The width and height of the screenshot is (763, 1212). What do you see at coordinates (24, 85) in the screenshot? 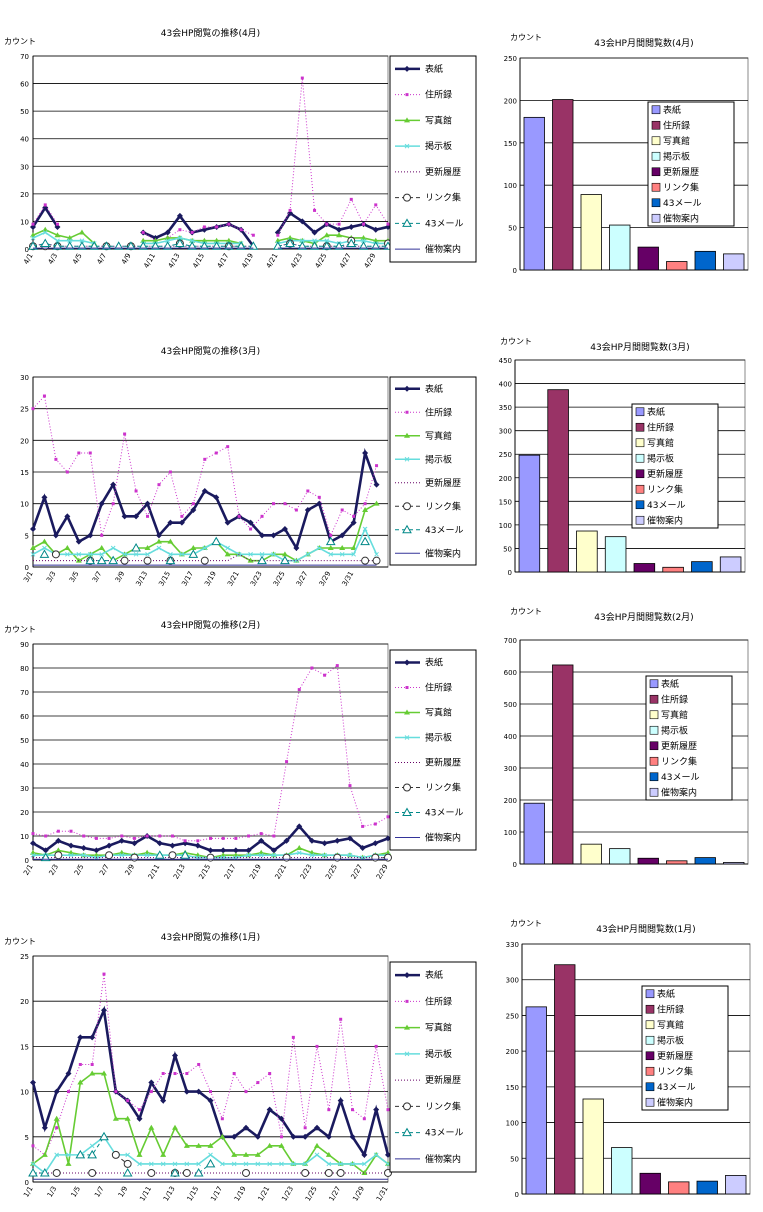
I see `y-tick-label: 60` at bounding box center [24, 85].